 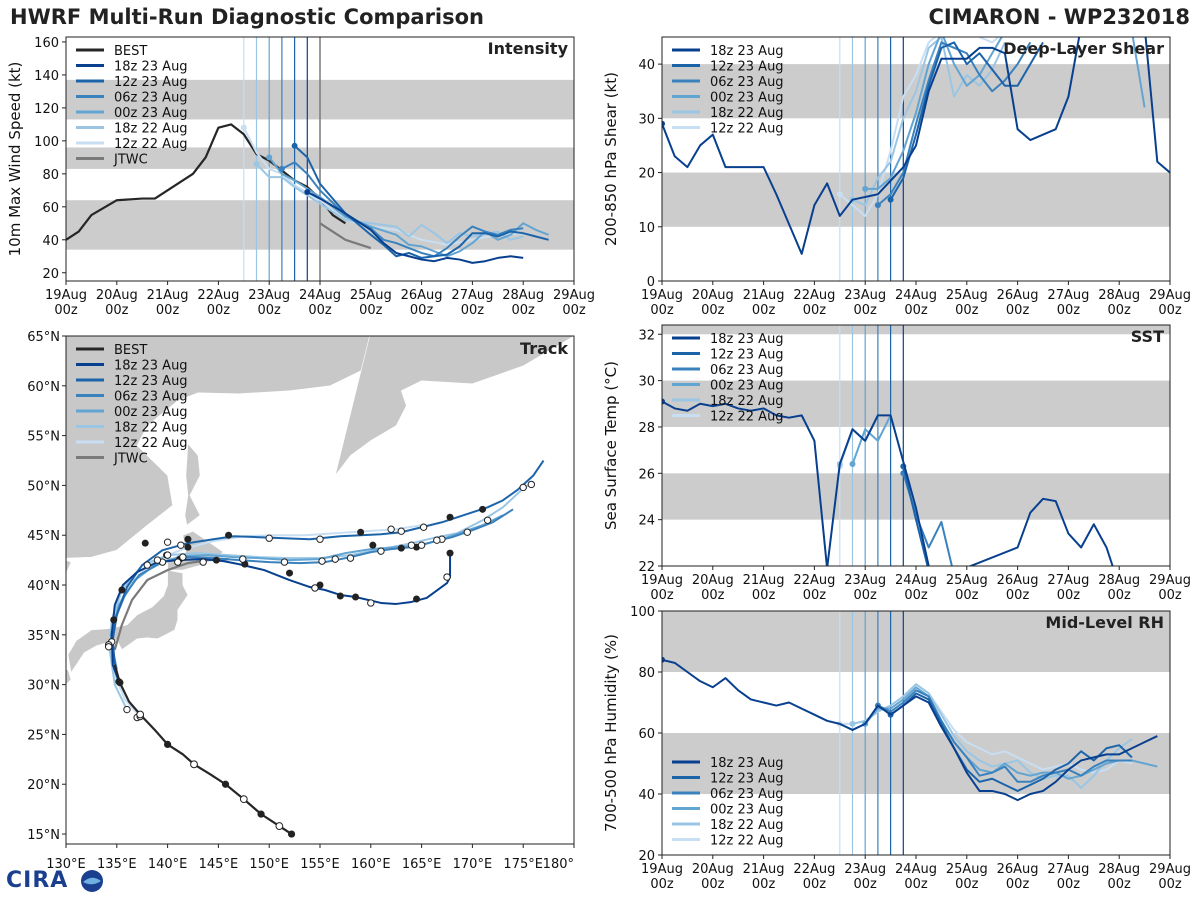 I want to click on y-tick-label: 22, so click(x=646, y=567).